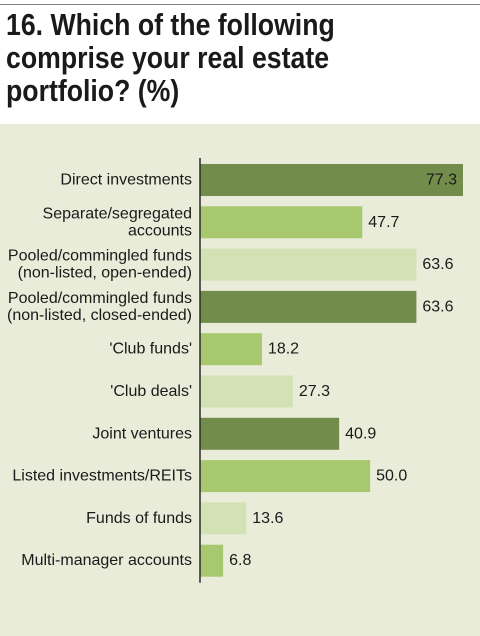  Describe the element at coordinates (117, 213) in the screenshot. I see `category-label: Separate/segregated` at that location.